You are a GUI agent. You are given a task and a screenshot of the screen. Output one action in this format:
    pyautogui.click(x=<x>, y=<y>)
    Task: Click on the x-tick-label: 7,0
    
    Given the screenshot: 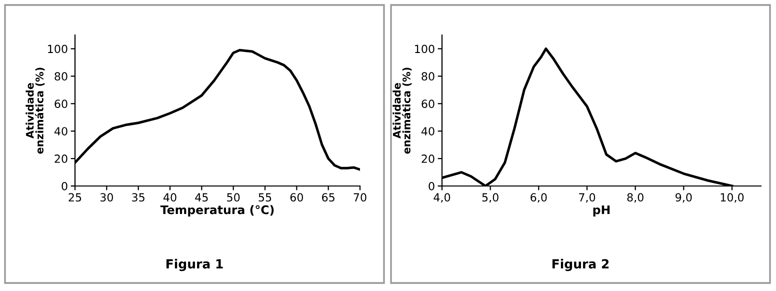 What is the action you would take?
    pyautogui.click(x=587, y=198)
    